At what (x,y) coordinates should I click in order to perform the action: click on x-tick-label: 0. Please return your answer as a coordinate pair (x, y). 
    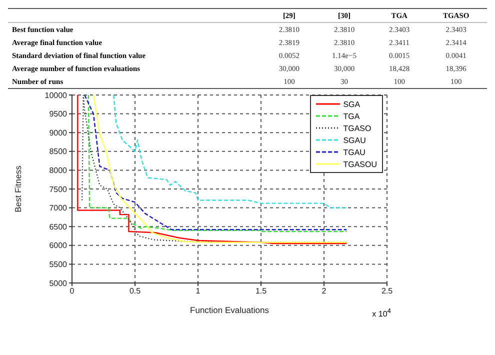
    Looking at the image, I should click on (72, 291).